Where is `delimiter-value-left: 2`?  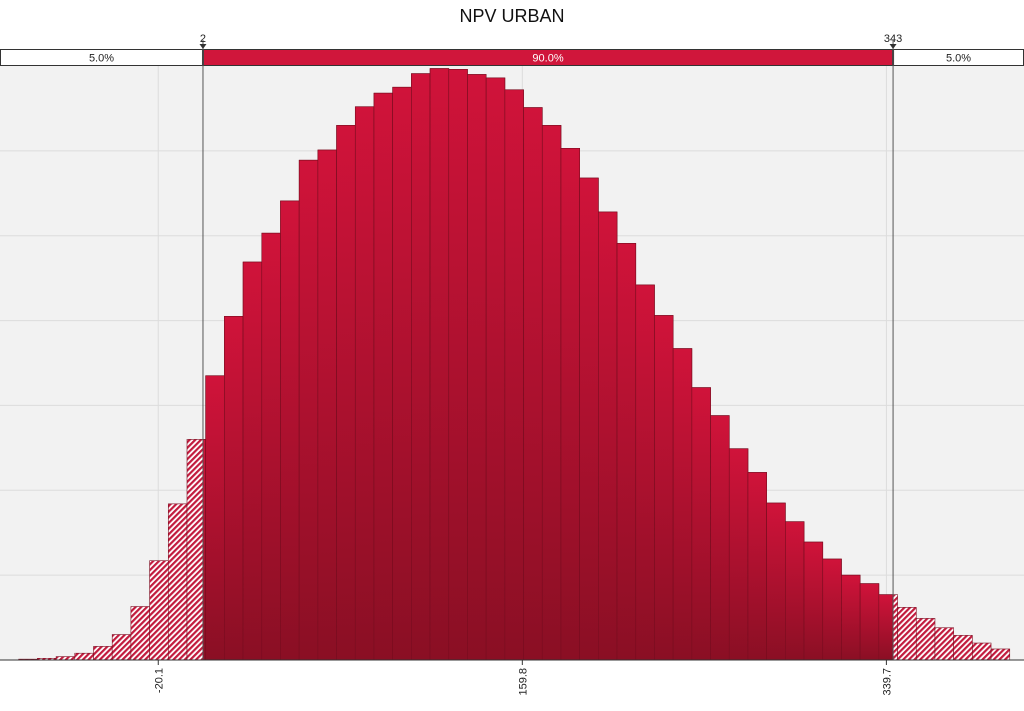
delimiter-value-left: 2 is located at coordinates (203, 39).